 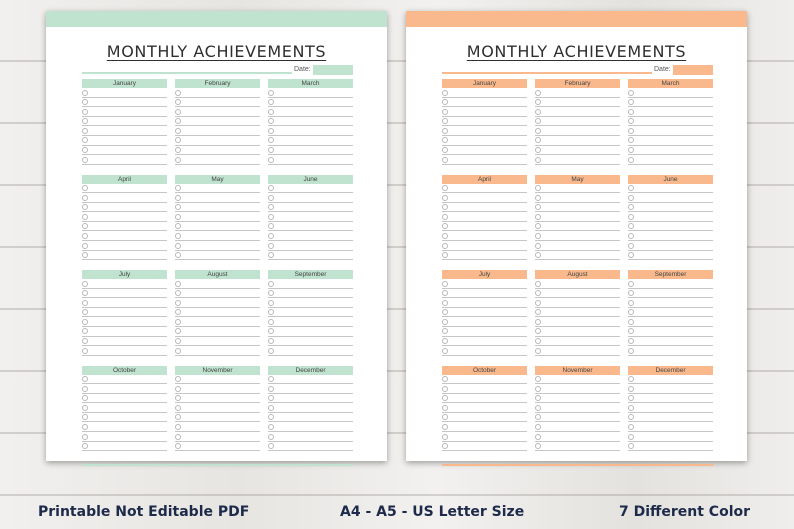 I want to click on month-header: January, so click(x=484, y=83).